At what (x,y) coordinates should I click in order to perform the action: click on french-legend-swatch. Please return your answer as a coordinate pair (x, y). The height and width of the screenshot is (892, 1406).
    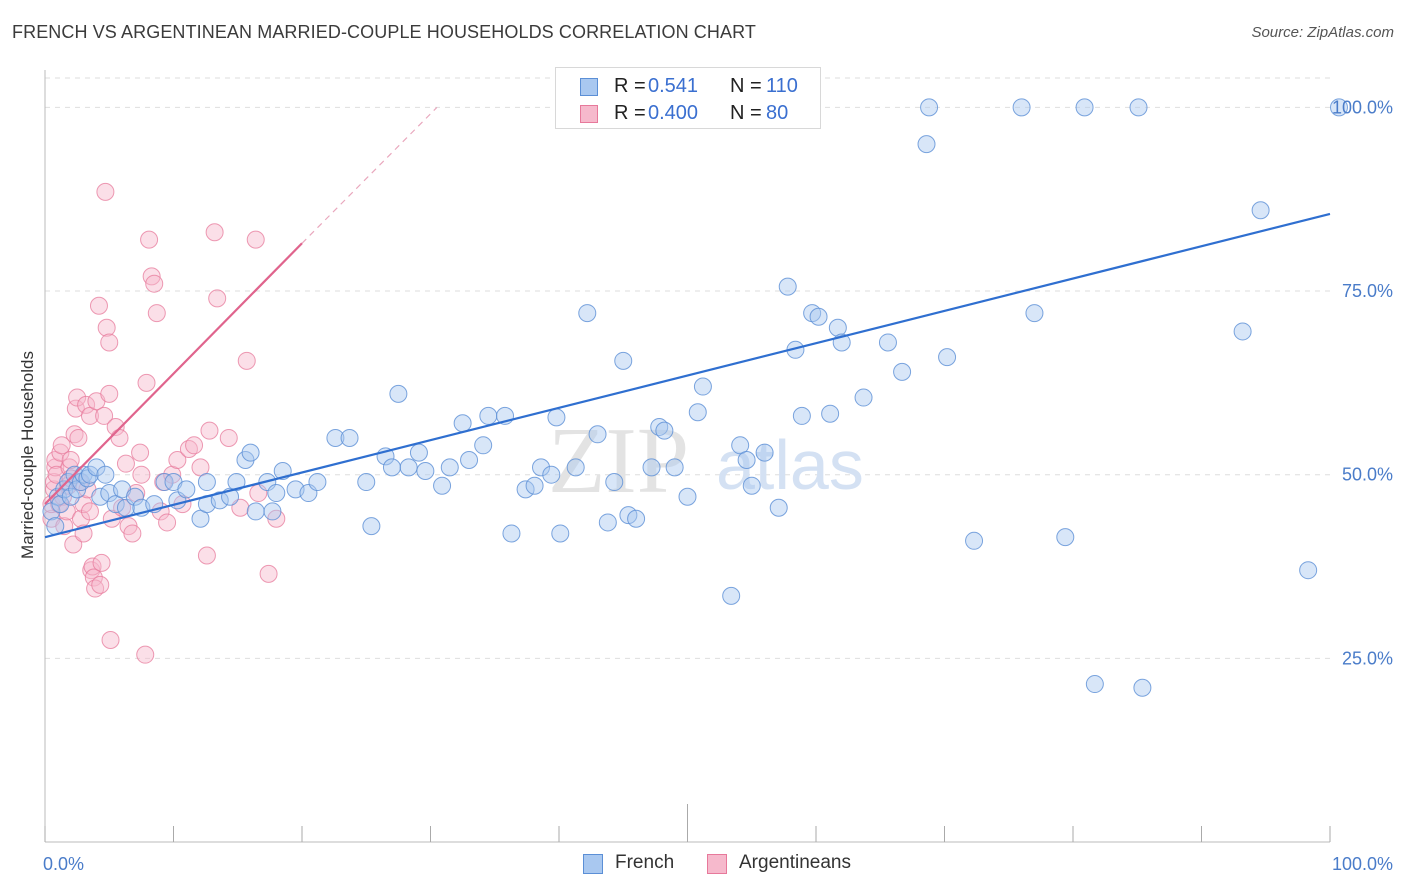
    Looking at the image, I should click on (593, 864).